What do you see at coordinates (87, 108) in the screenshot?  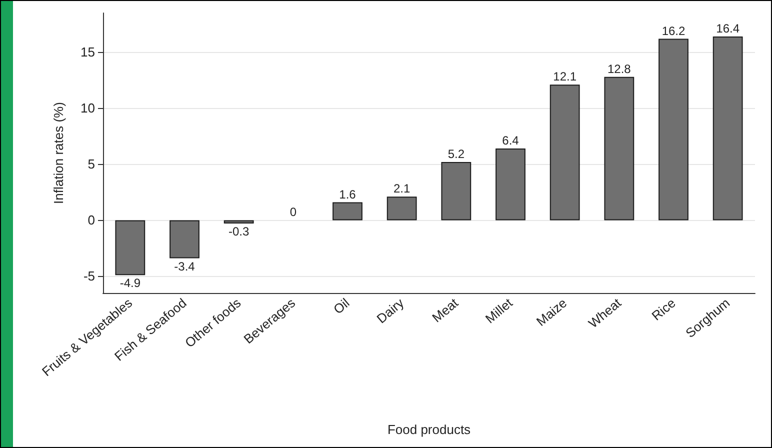 I see `y-tick-label: 10` at bounding box center [87, 108].